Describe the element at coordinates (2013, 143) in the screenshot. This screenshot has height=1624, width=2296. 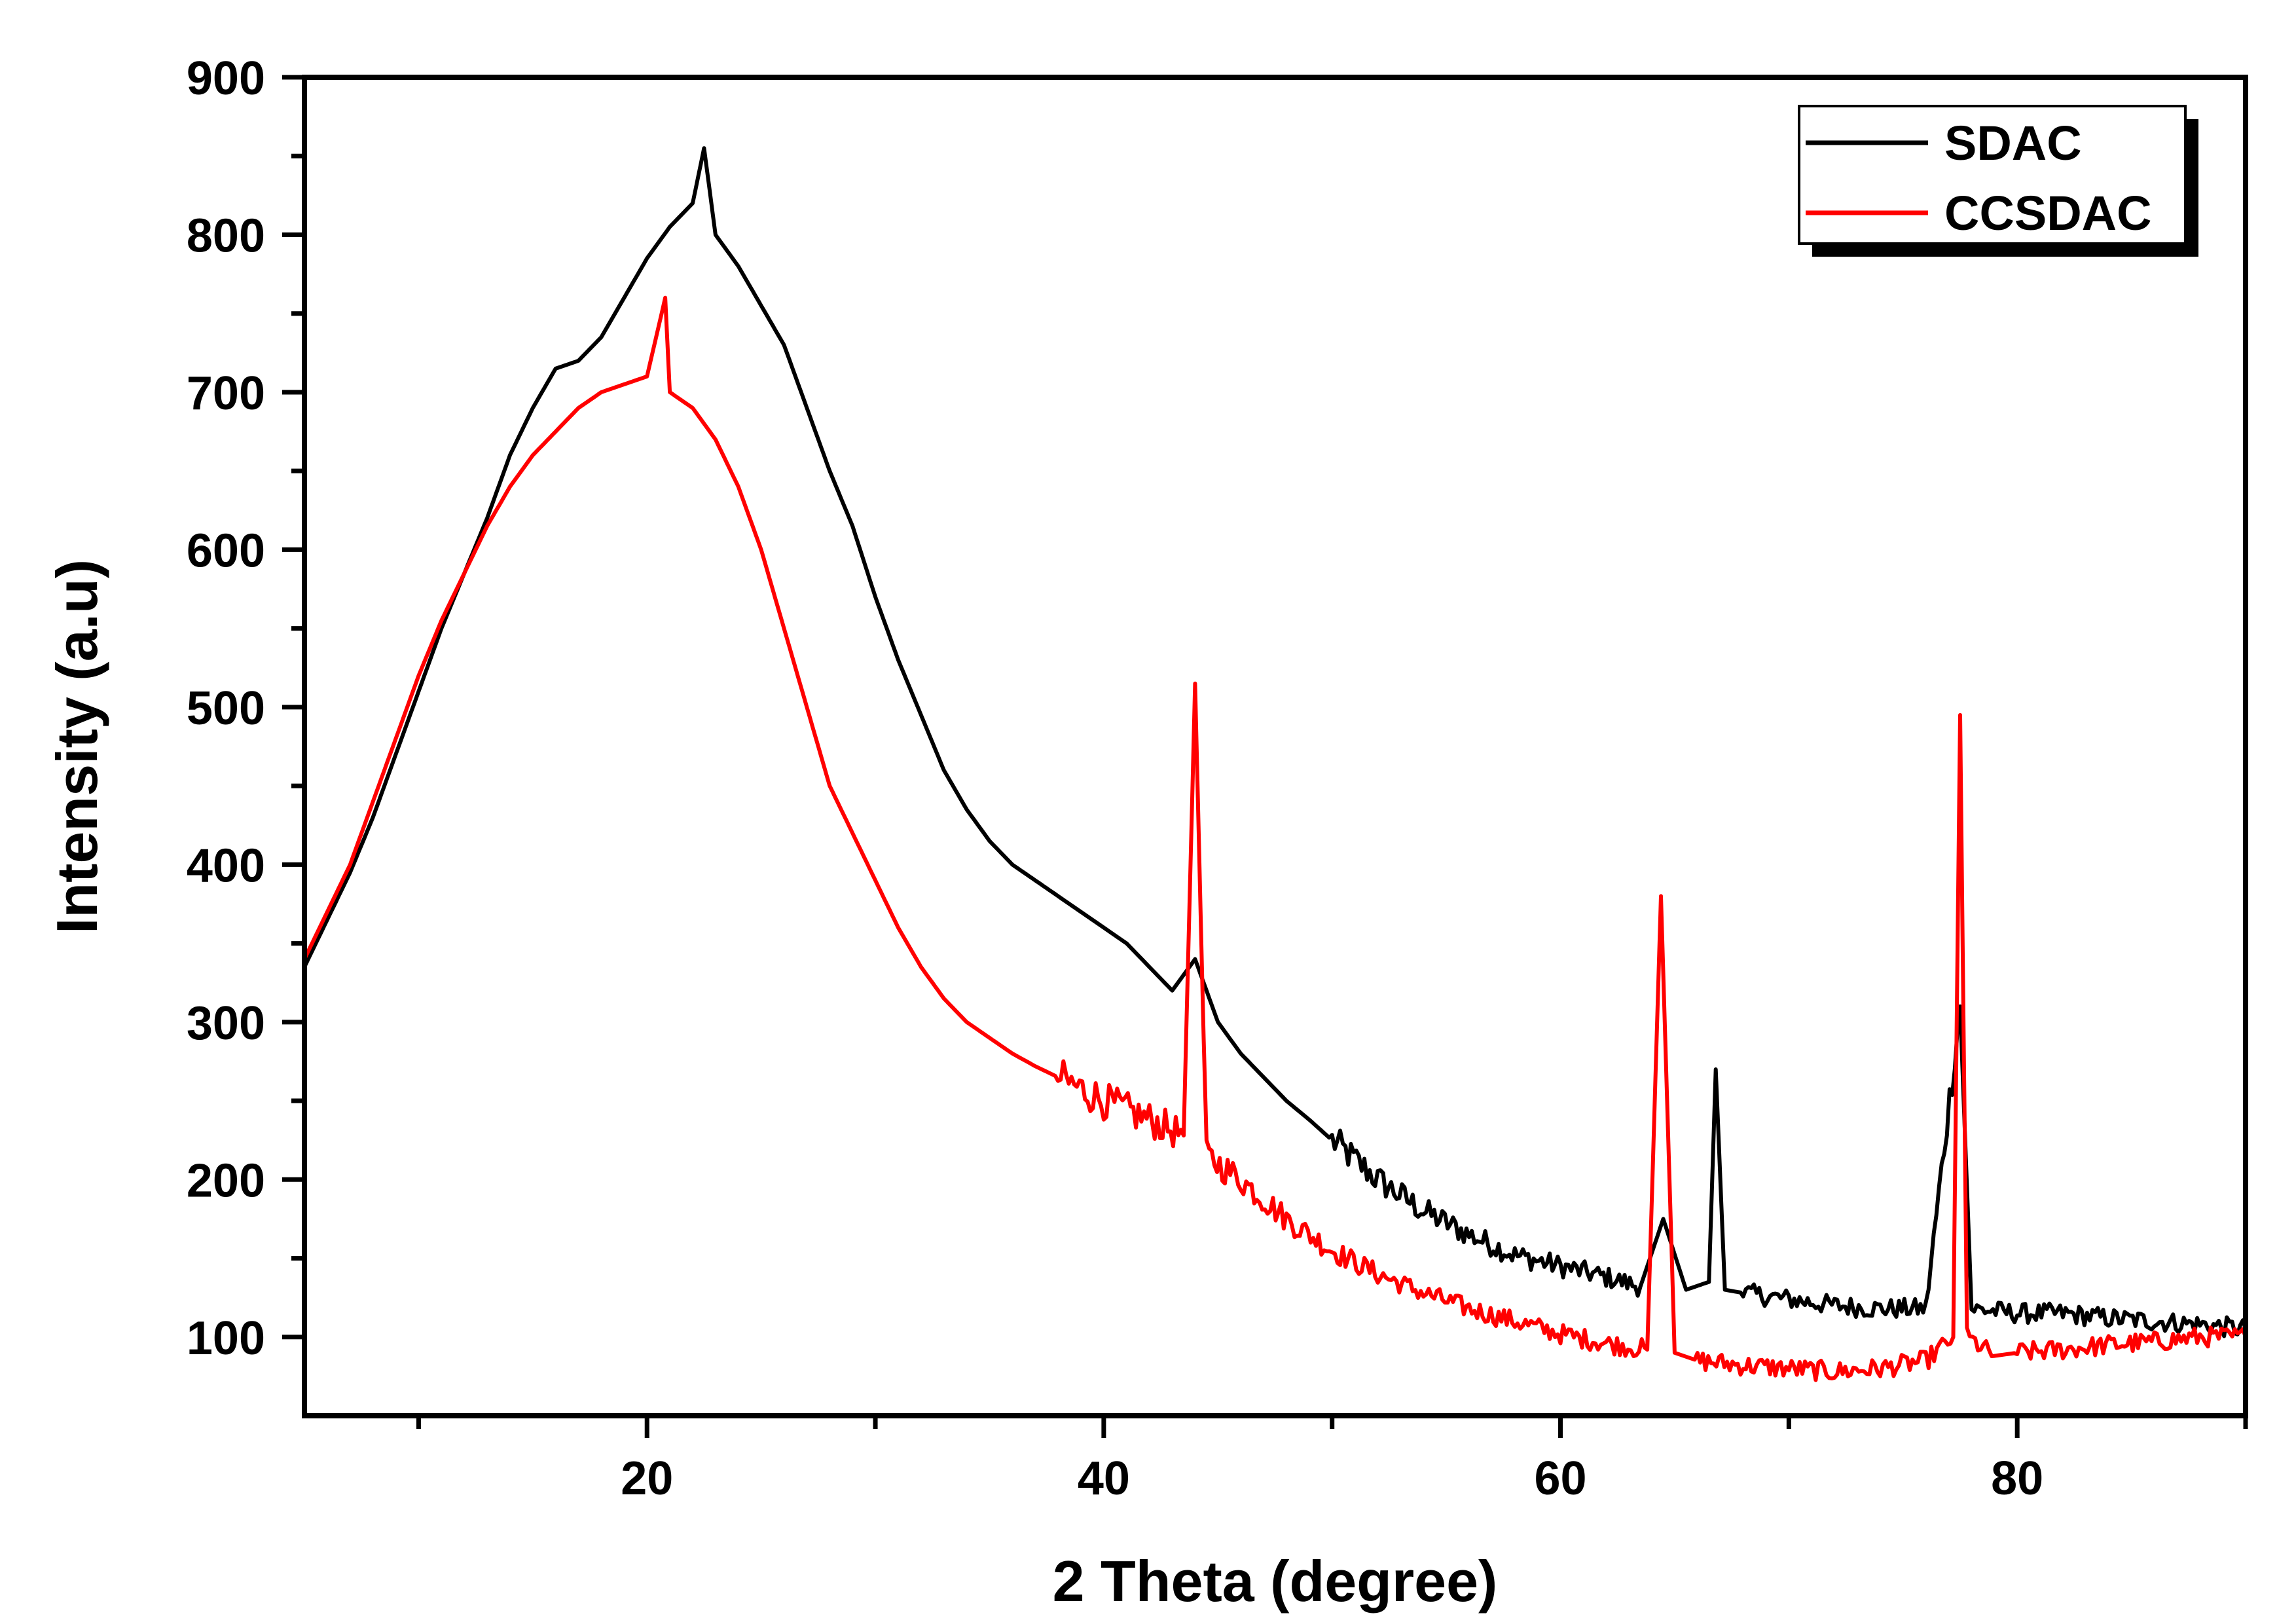
I see `legend-label-sdac: SDAC` at that location.